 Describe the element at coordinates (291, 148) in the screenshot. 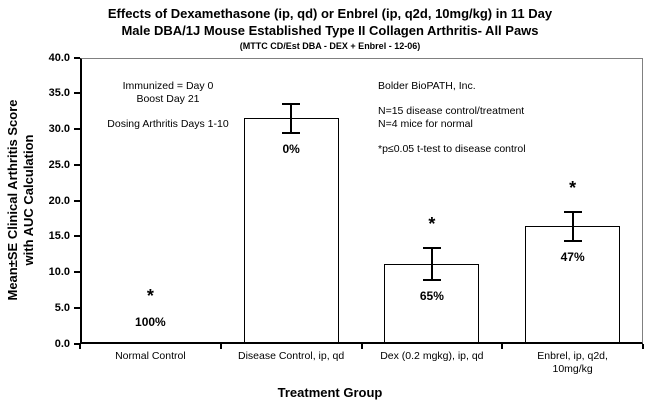

I see `inhibition-label: 0%` at that location.